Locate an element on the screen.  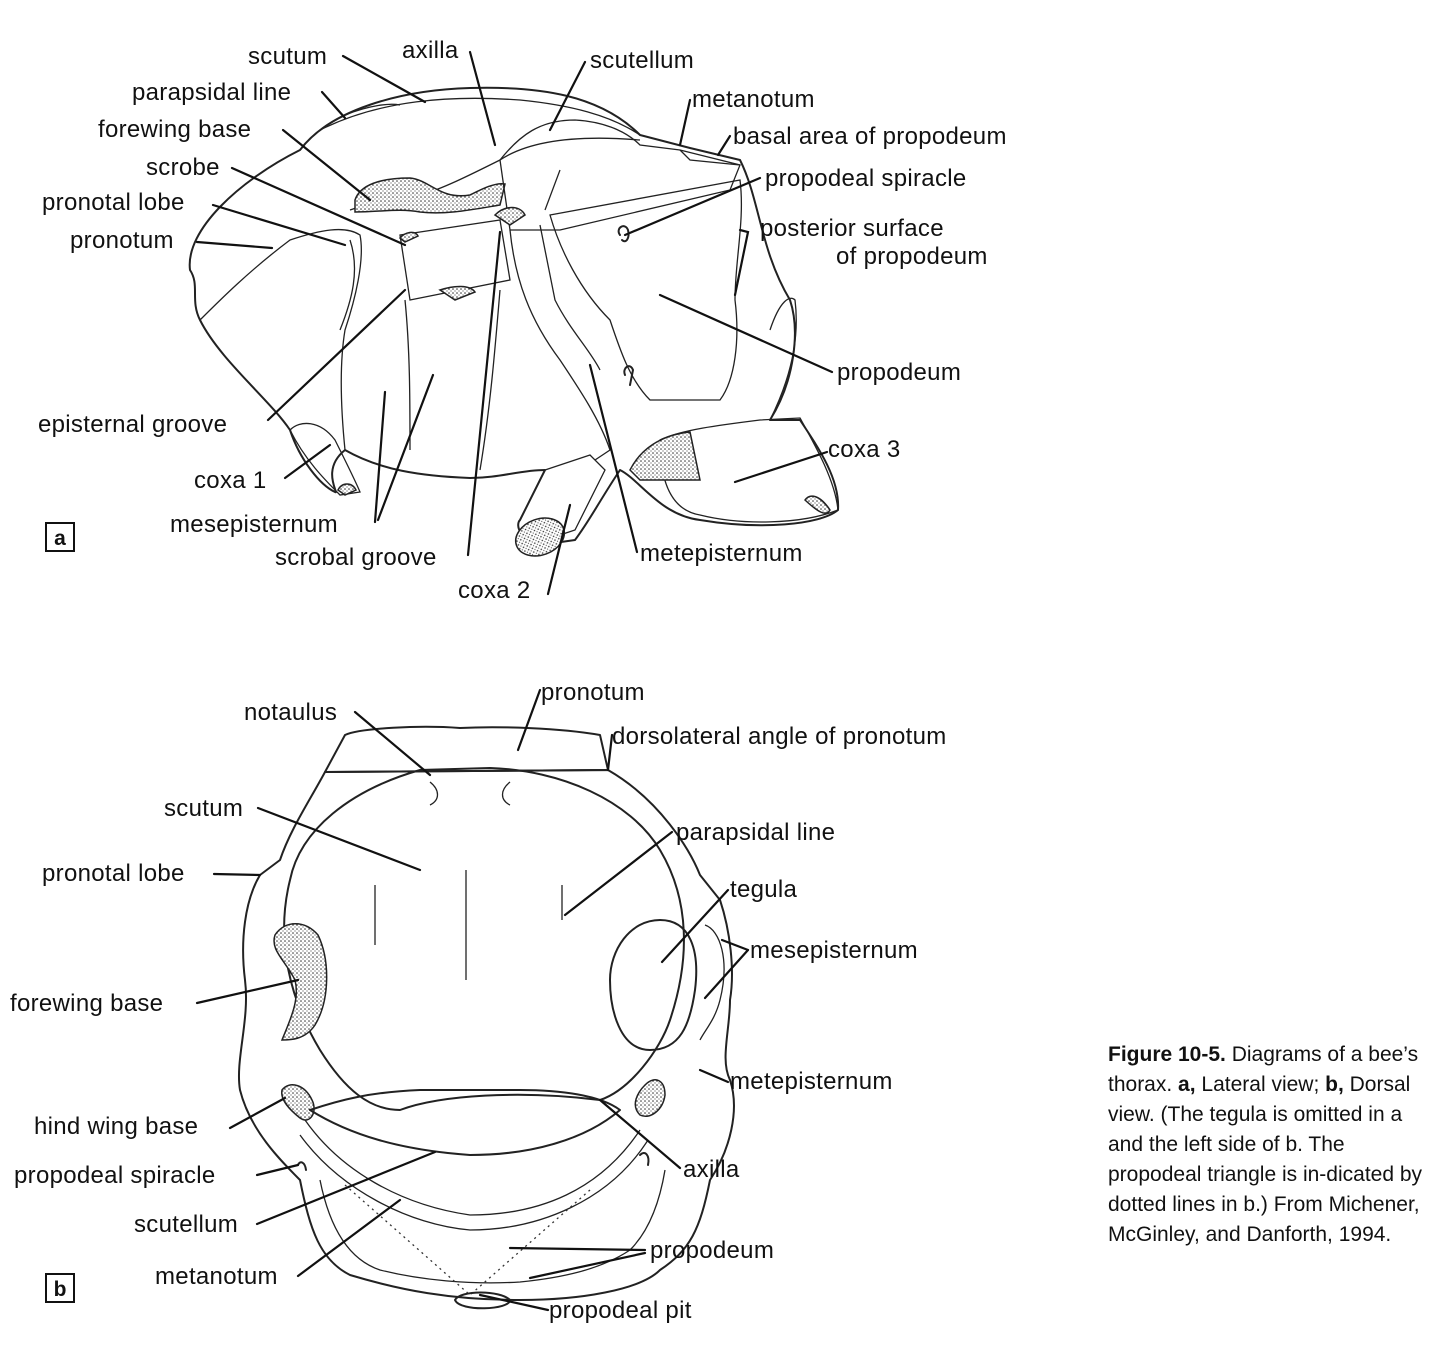
label-a-coxa1: coxa 1 is located at coordinates (230, 480).